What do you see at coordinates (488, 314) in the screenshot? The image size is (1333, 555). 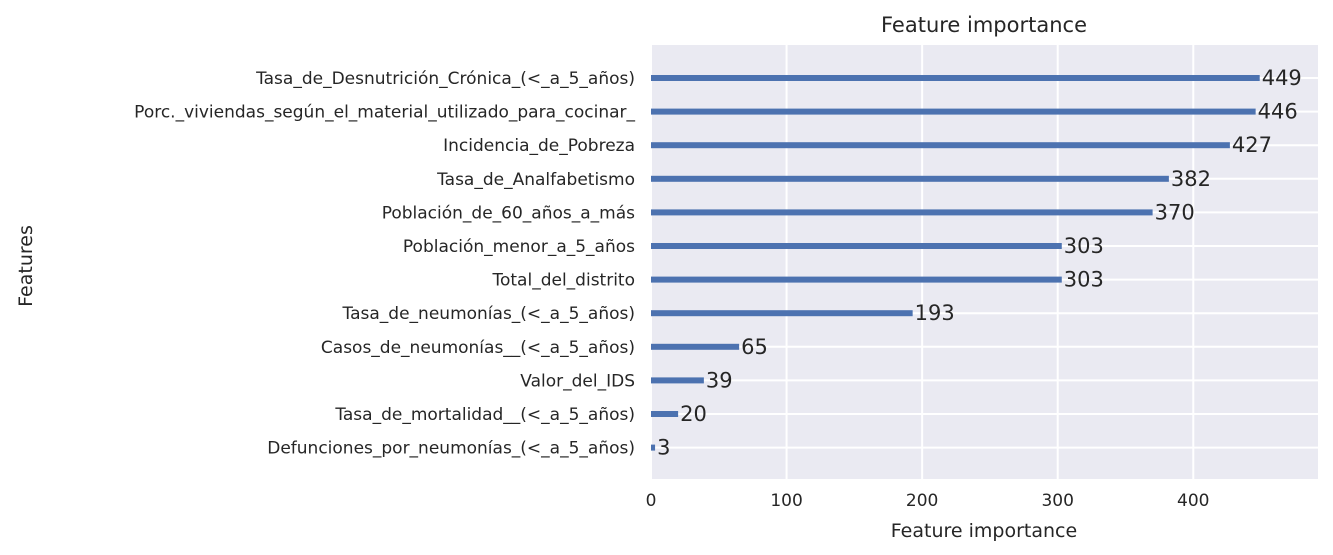 I see `y-tick-label: Tasa_de_neumonías_(<_a_5_años)` at bounding box center [488, 314].